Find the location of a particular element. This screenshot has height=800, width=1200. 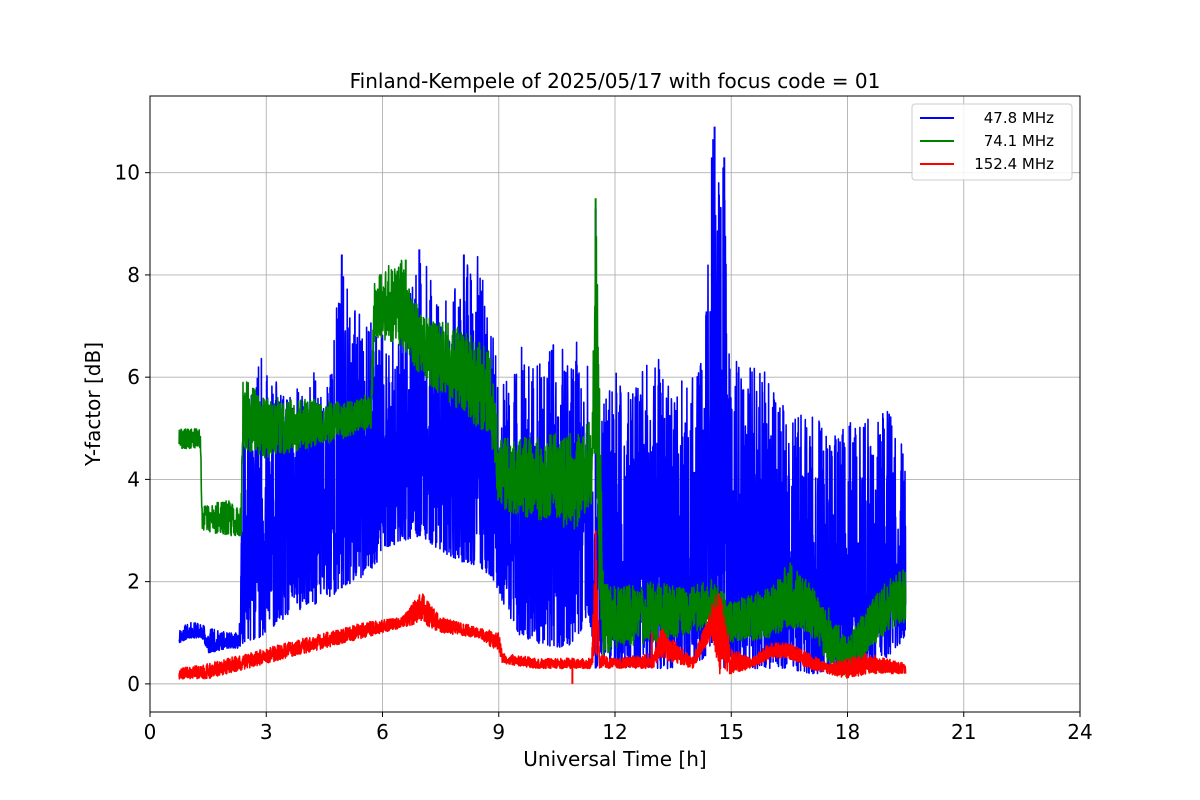

y-axis-label: Y-factor [dB] is located at coordinates (93, 404).